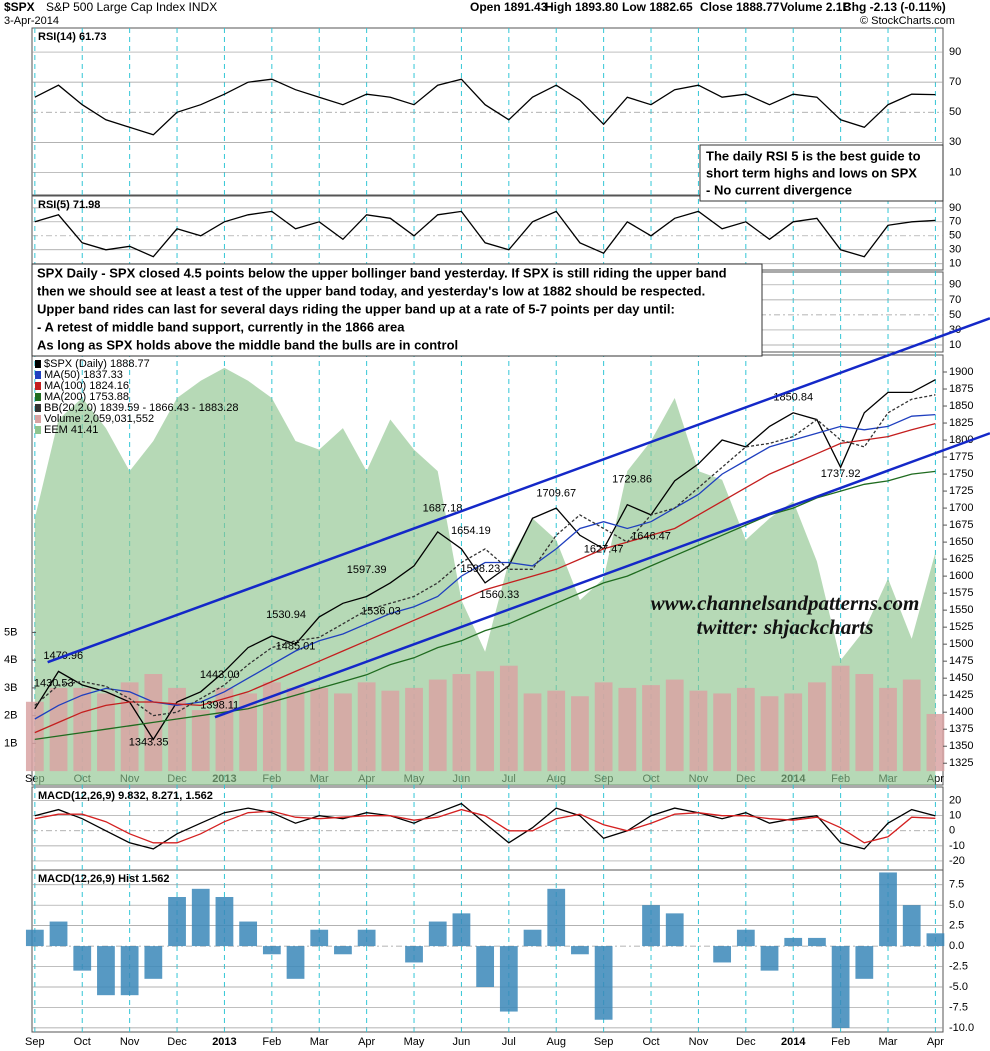  What do you see at coordinates (956, 926) in the screenshot?
I see `y-tick-label: 2.5` at bounding box center [956, 926].